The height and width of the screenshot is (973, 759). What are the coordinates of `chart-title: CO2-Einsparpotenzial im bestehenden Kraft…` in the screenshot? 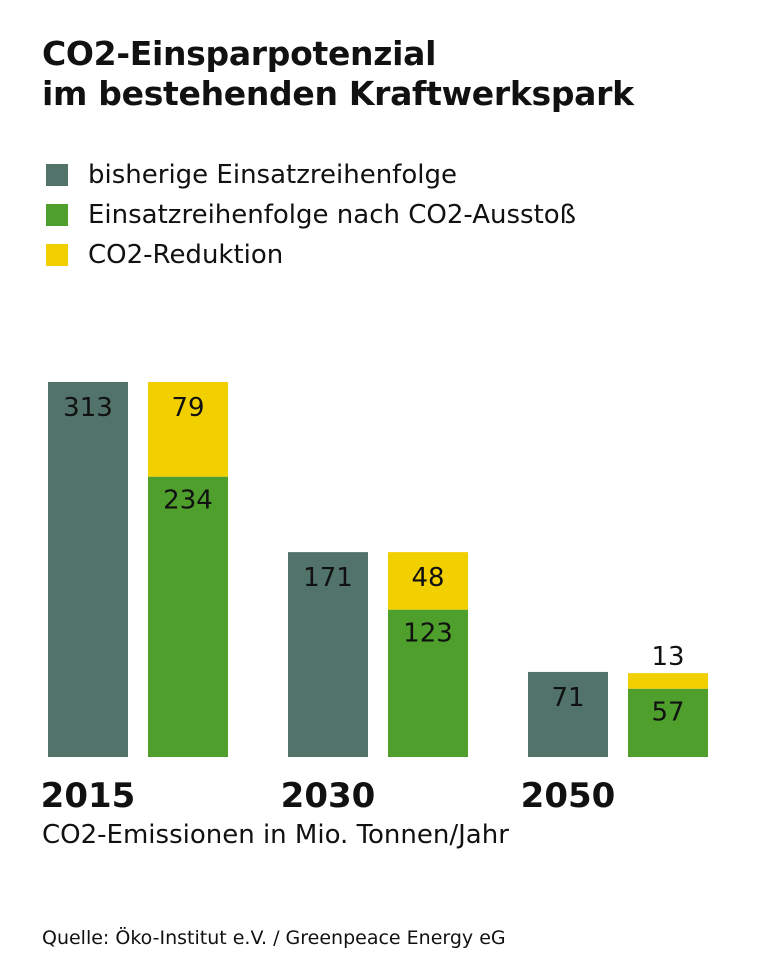 It's located at (338, 74).